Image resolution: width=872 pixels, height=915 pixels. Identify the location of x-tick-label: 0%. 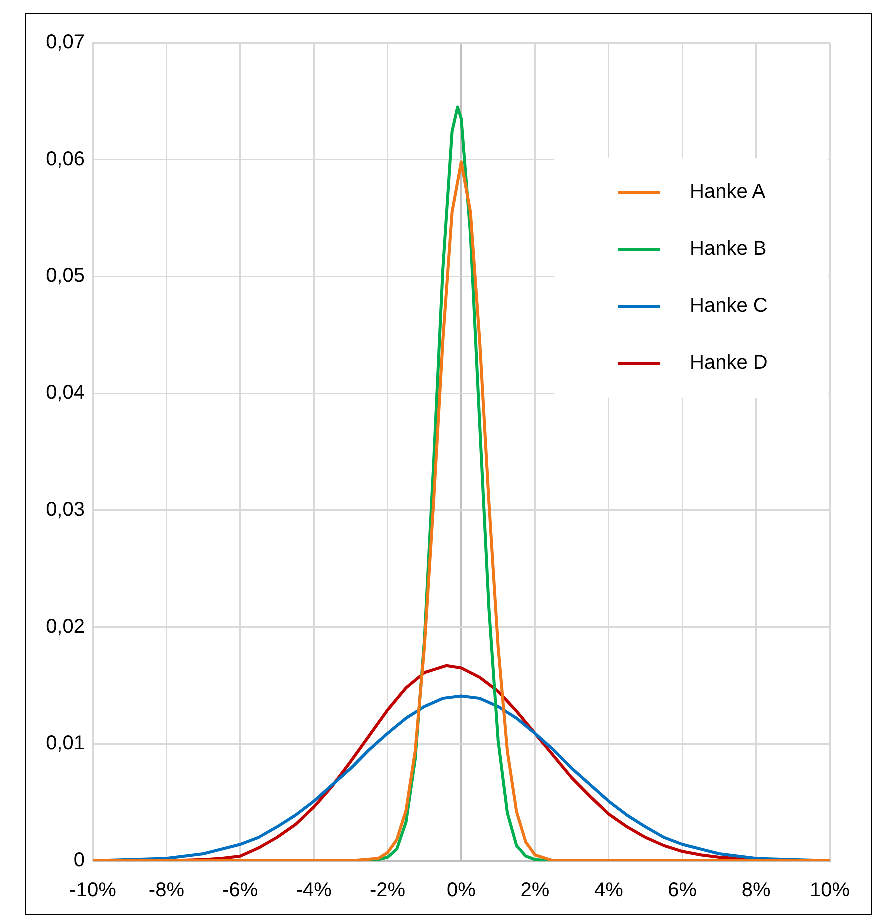
(461, 891).